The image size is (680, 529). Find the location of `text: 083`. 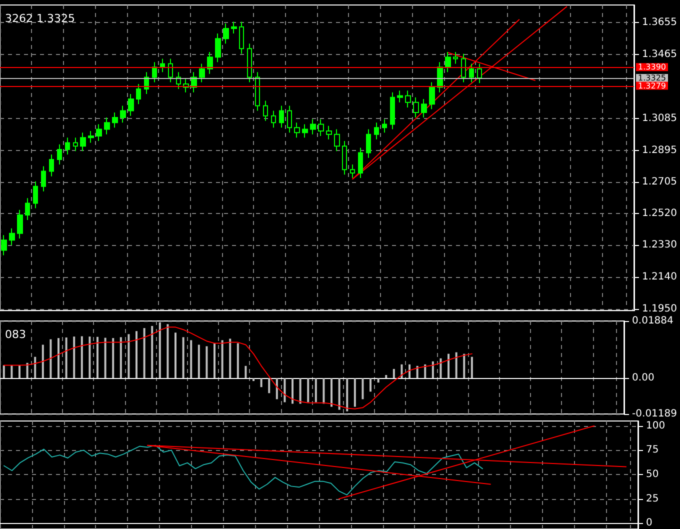

text: 083 is located at coordinates (15, 334).